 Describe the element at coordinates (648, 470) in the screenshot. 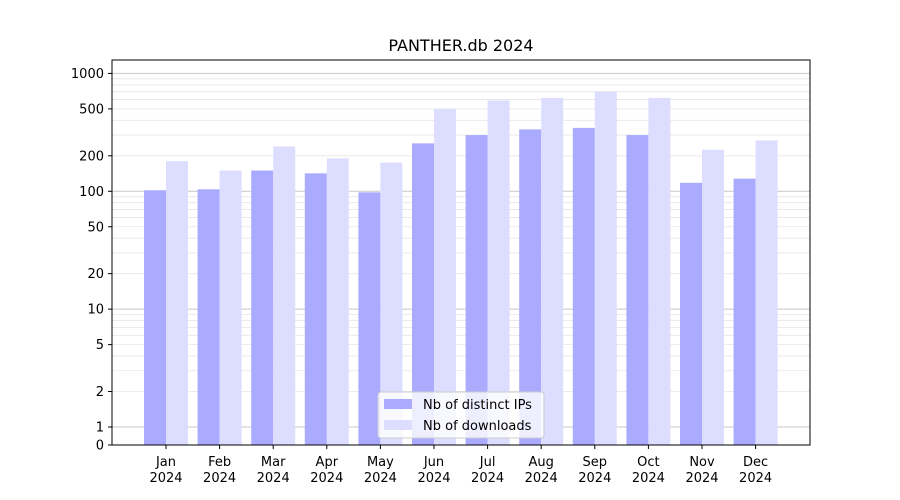

I see `x-tick-label: Oct 2024` at that location.